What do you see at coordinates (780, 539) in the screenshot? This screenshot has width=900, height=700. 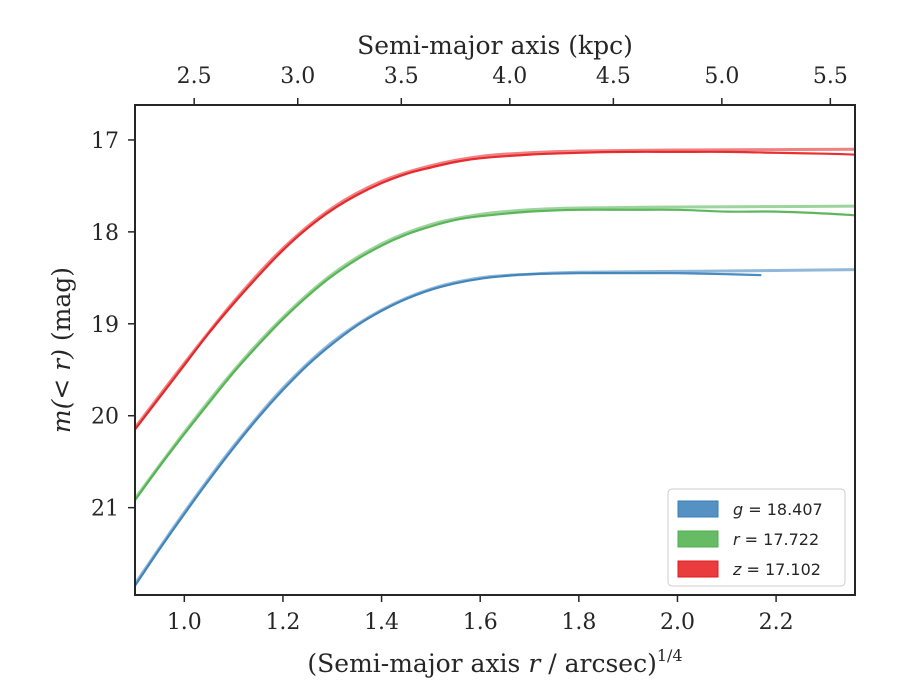 I see `legend-value: = 17.722` at bounding box center [780, 539].